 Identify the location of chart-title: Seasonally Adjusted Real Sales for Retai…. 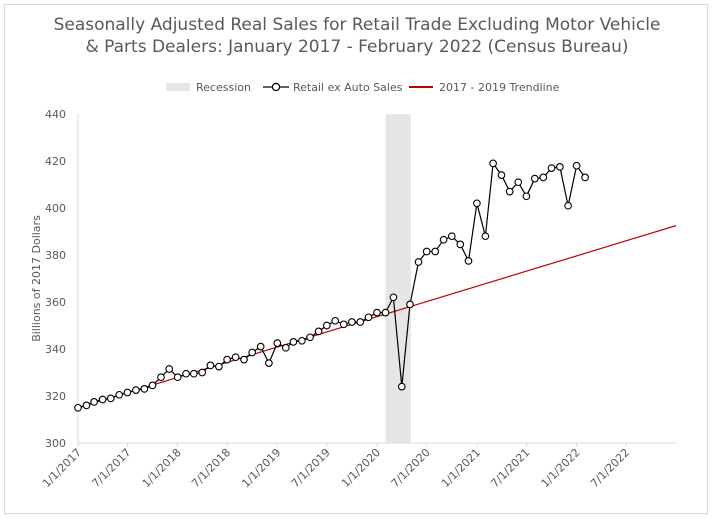
(357, 36).